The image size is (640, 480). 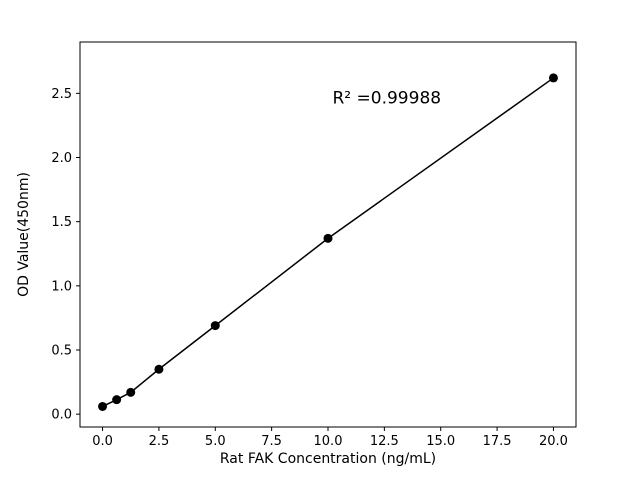 I want to click on x-tick-label: 10.0, so click(x=328, y=441).